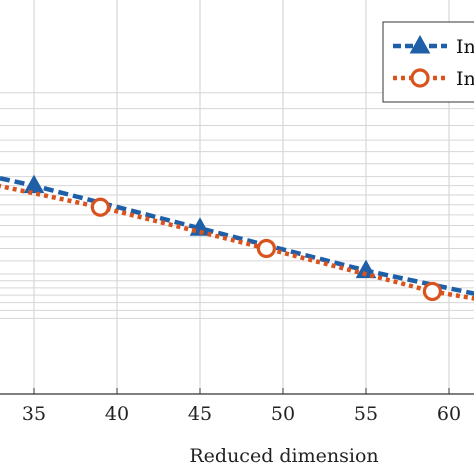 This screenshot has width=474, height=474. Describe the element at coordinates (433, 46) in the screenshot. I see `legend-item-1: In` at that location.